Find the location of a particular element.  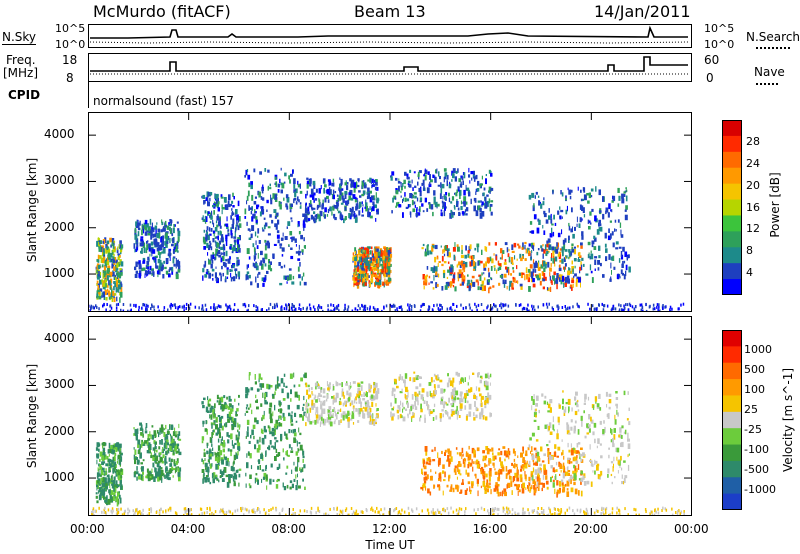

nave-tick-top: 60 is located at coordinates (712, 60).